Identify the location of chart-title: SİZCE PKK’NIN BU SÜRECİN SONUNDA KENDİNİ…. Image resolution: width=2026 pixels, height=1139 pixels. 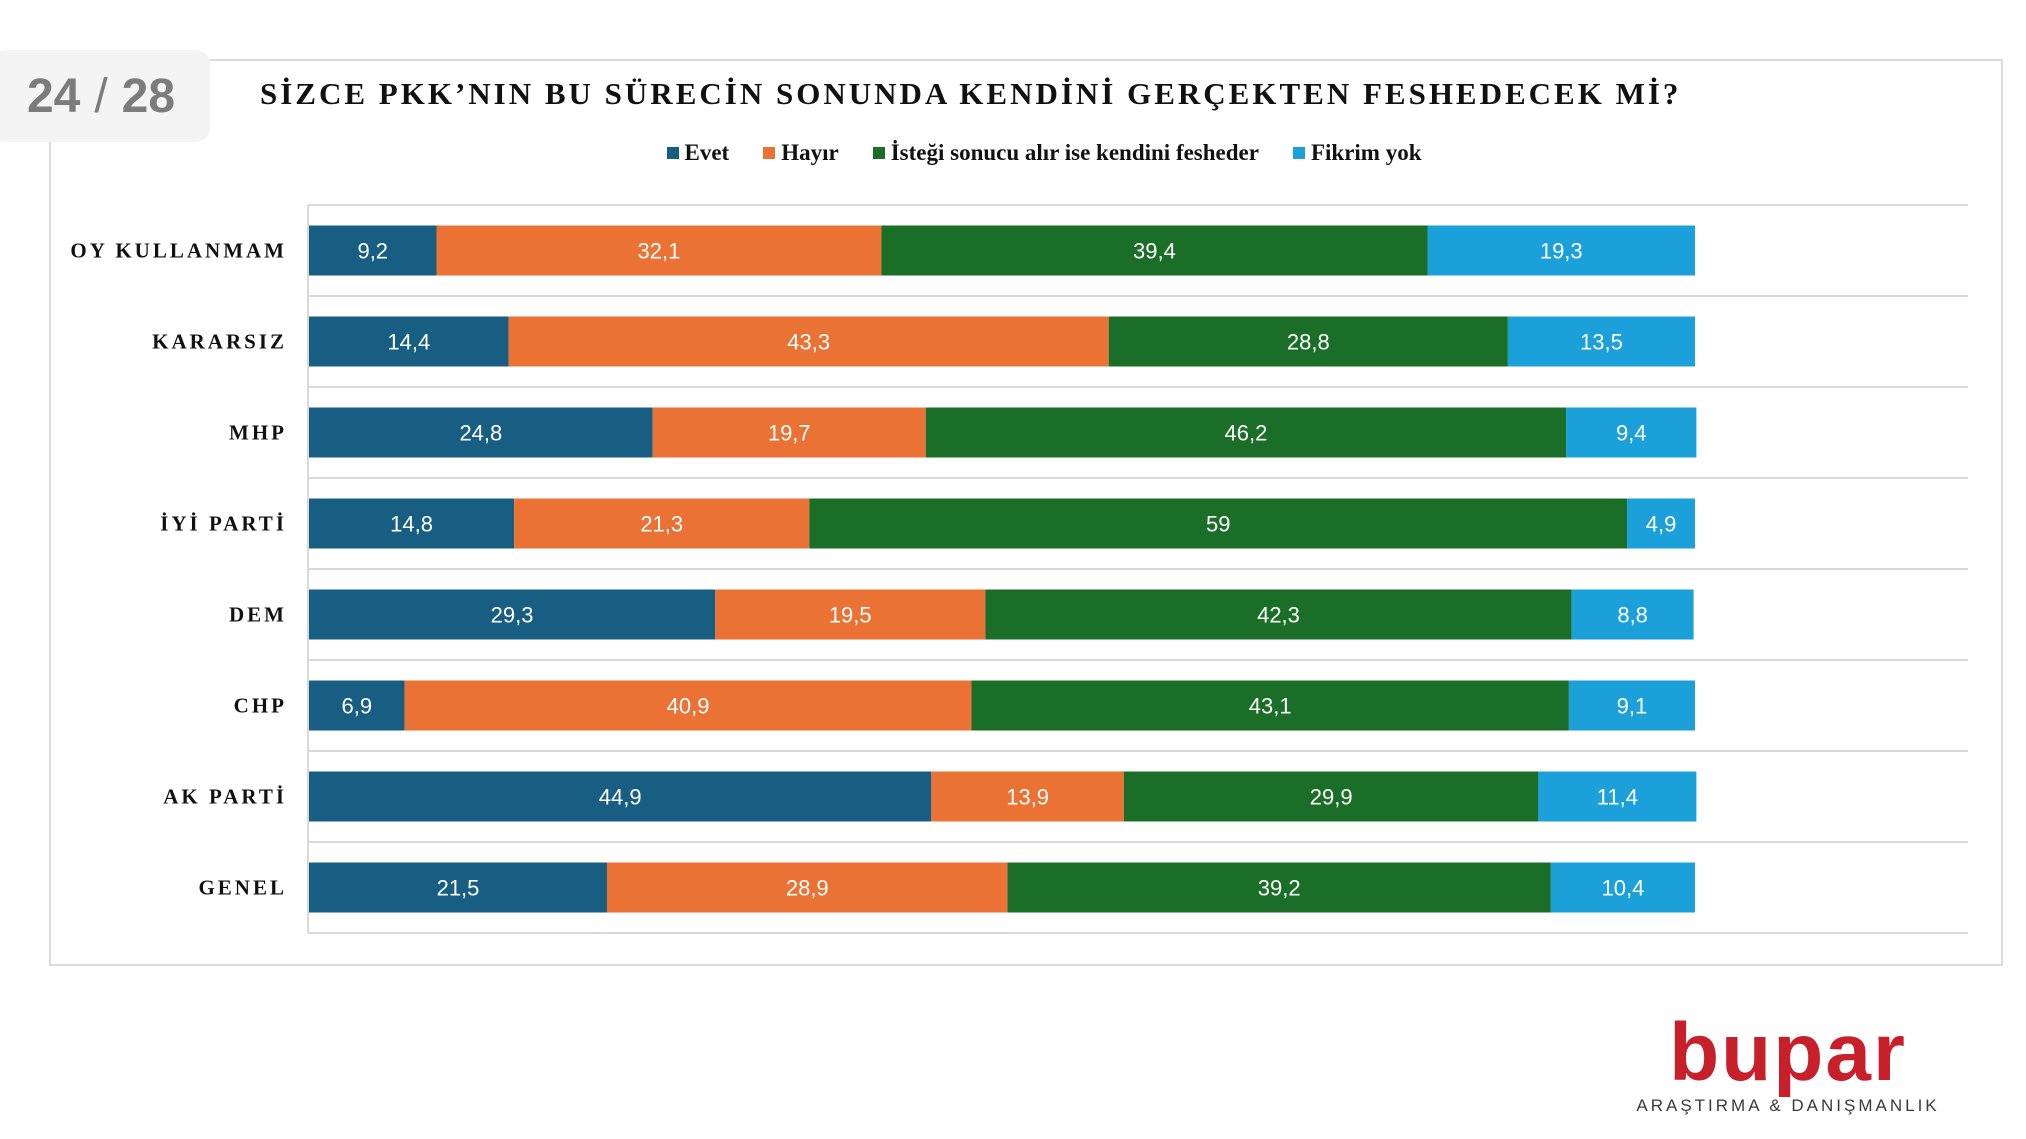
(971, 93).